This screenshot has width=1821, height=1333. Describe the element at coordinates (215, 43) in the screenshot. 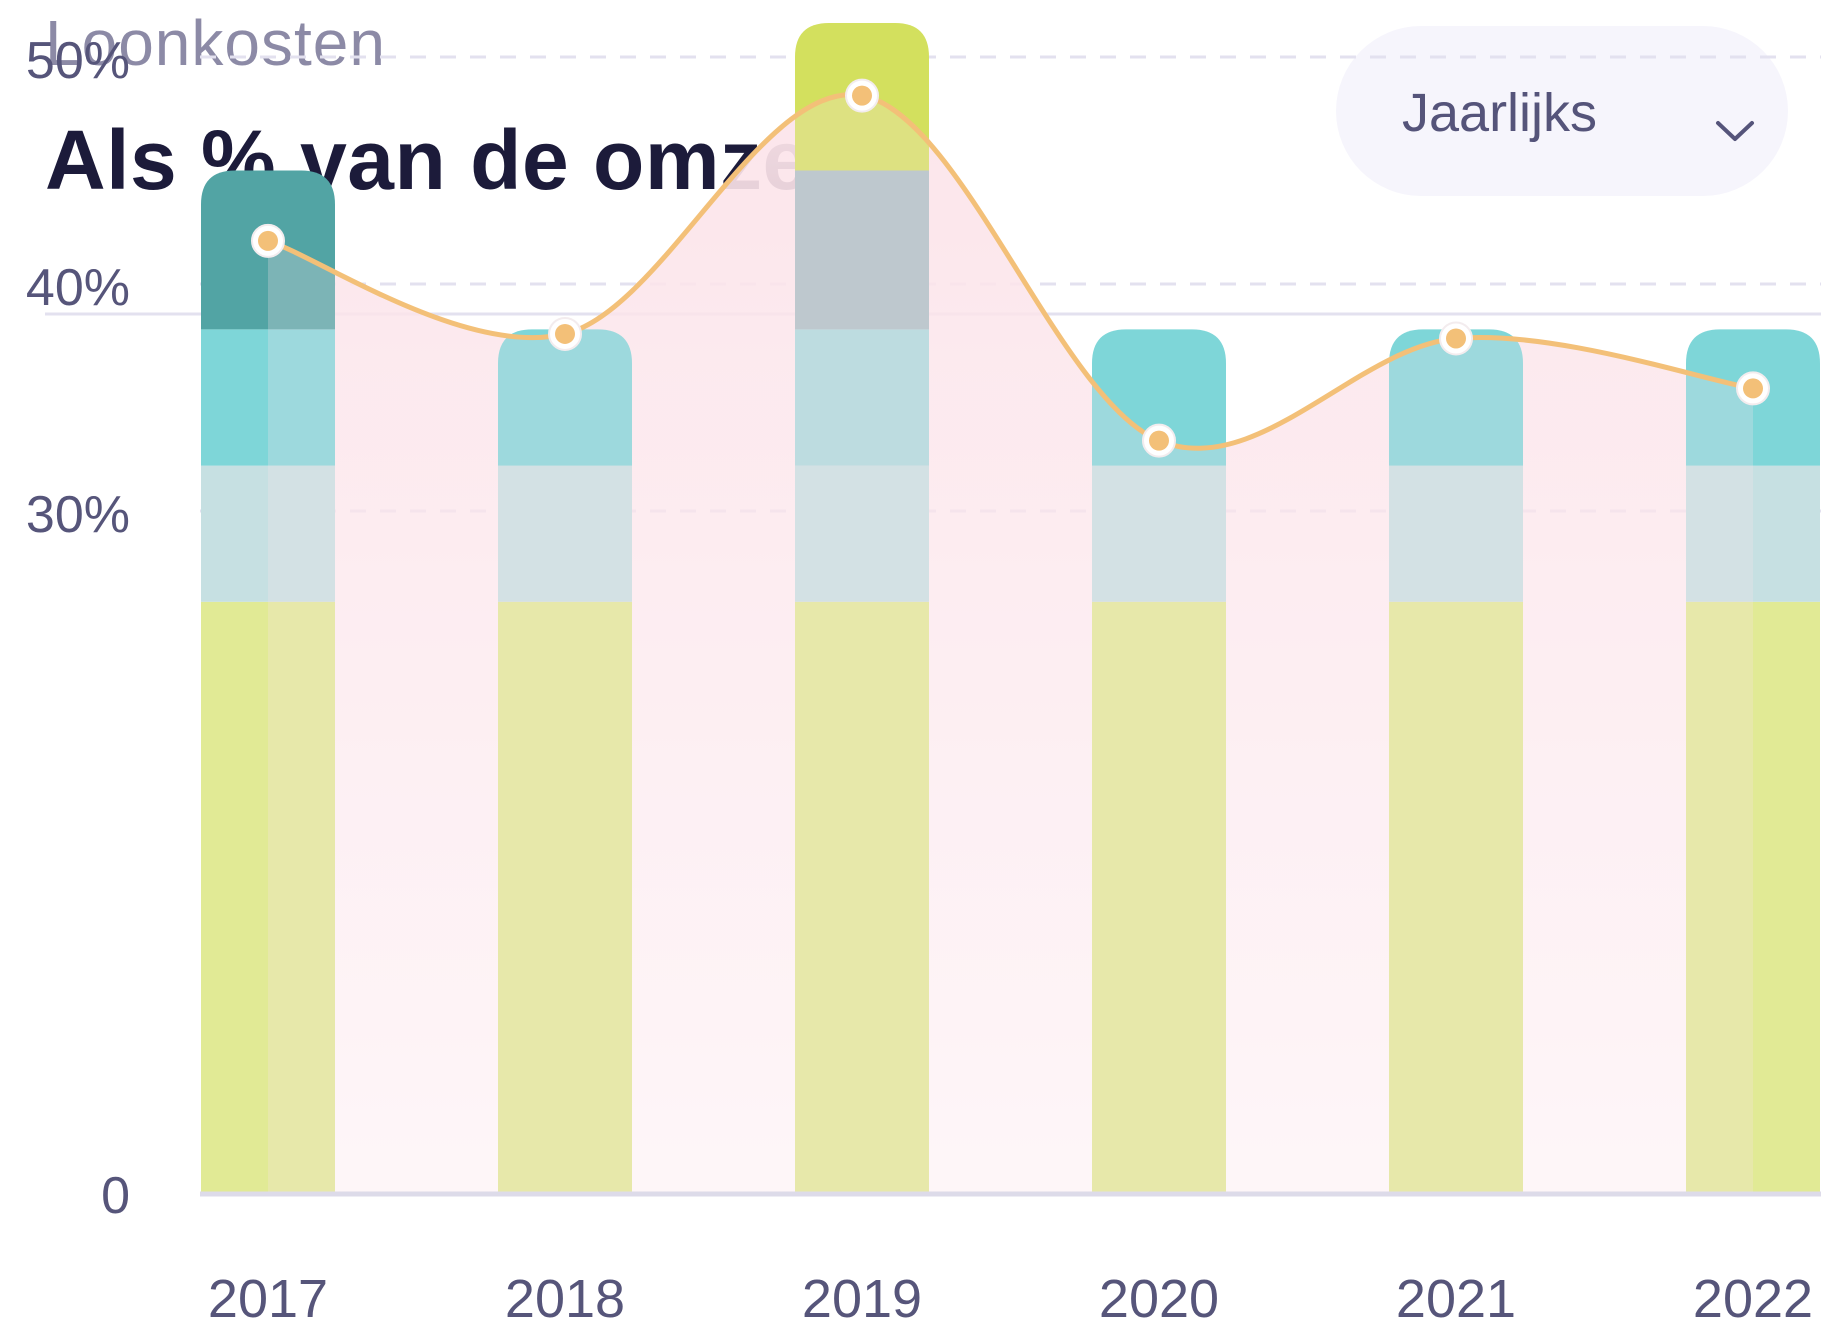

I see `subtitle: Loonkosten` at that location.